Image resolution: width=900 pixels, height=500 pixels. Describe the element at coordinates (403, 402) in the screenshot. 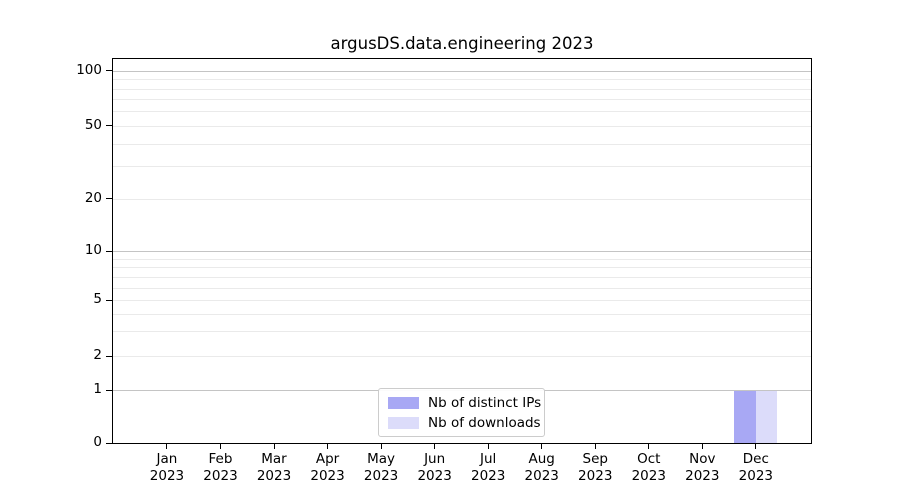

I see `legend-swatch-distinct-ips-icon` at that location.